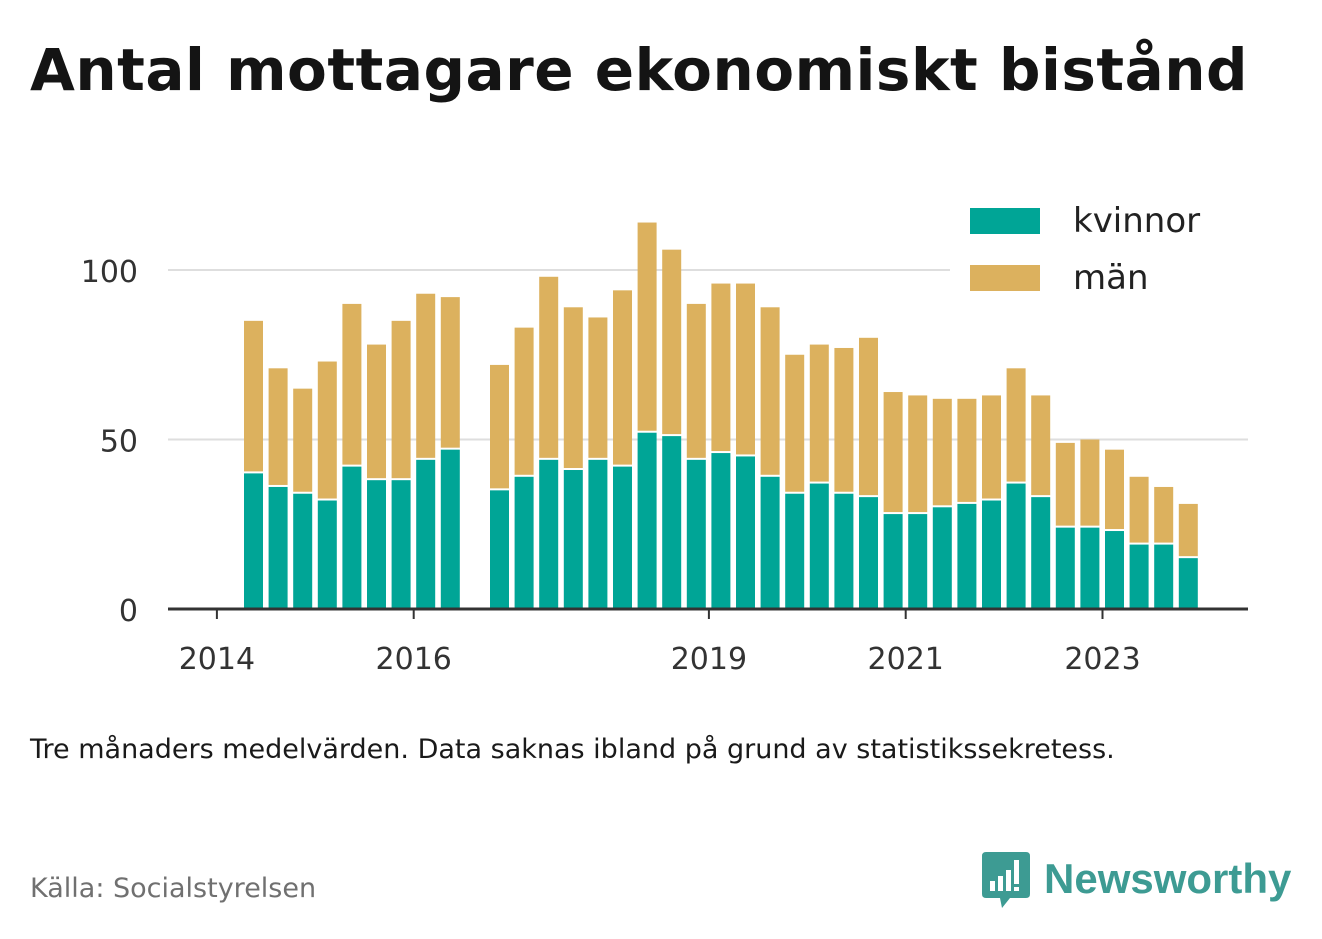 Image resolution: width=1322 pixels, height=939 pixels. Describe the element at coordinates (119, 442) in the screenshot. I see `y-tick-label: 50` at that location.